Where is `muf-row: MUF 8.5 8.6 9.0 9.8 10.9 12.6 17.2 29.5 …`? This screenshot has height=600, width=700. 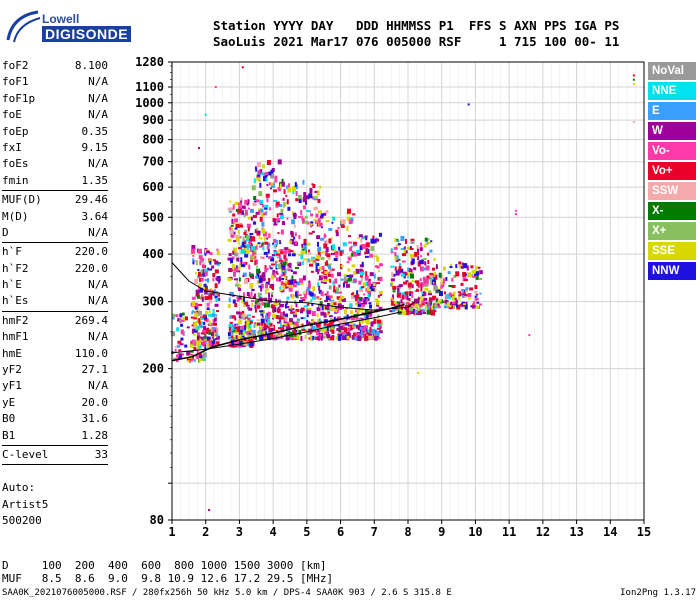
muf-row: MUF 8.5 8.6 9.0 9.8 10.9 12.6 17.2 29.5 … is located at coordinates (168, 578).